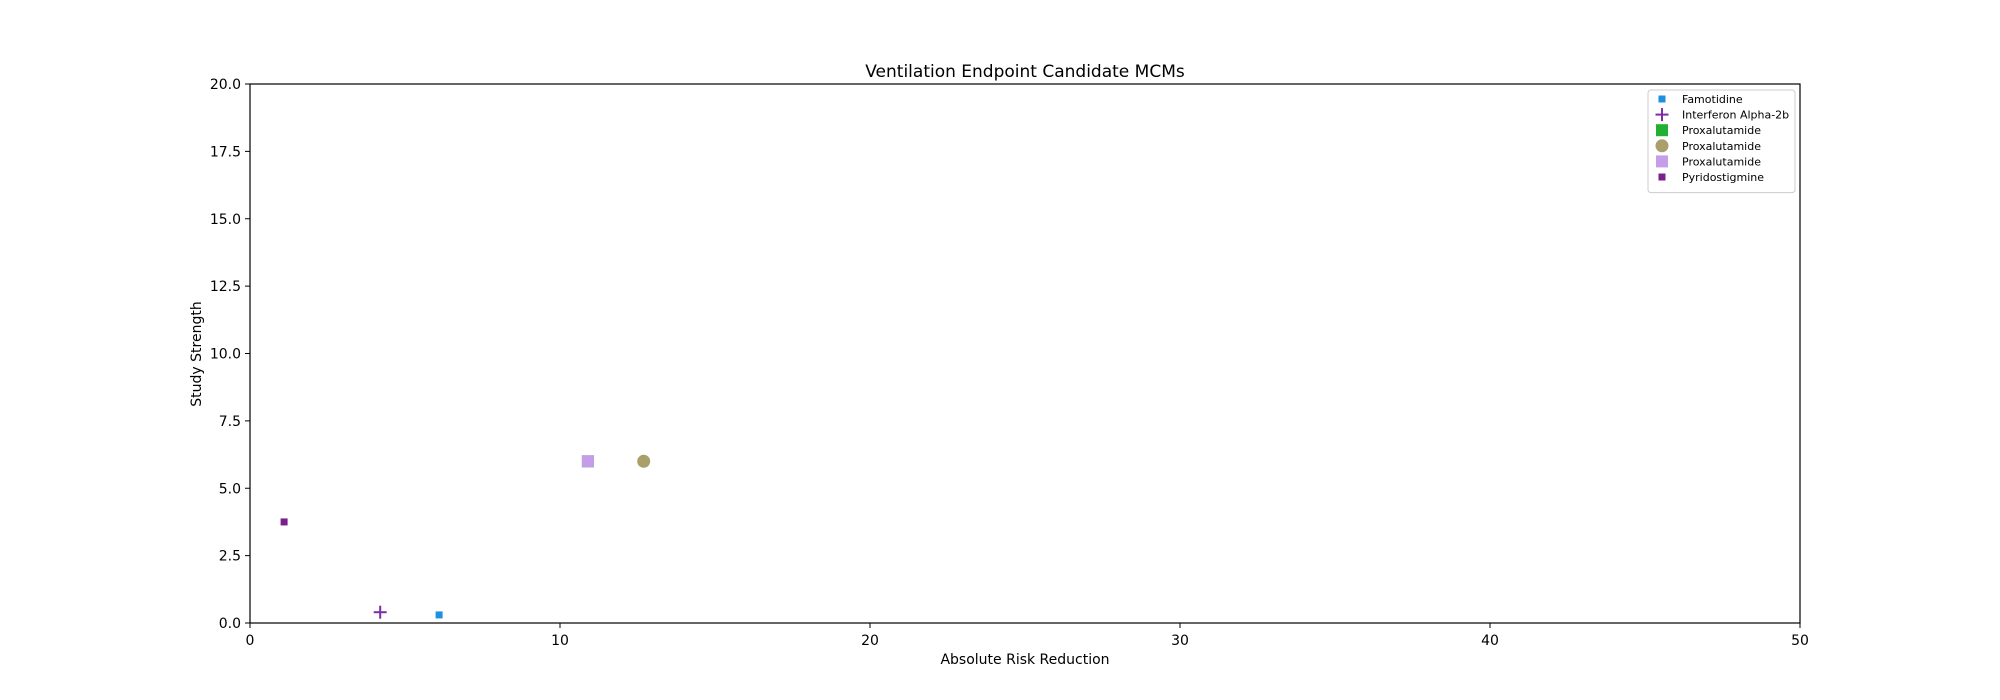 This screenshot has height=700, width=2000. What do you see at coordinates (230, 624) in the screenshot?
I see `y-tick-label: 0.0` at bounding box center [230, 624].